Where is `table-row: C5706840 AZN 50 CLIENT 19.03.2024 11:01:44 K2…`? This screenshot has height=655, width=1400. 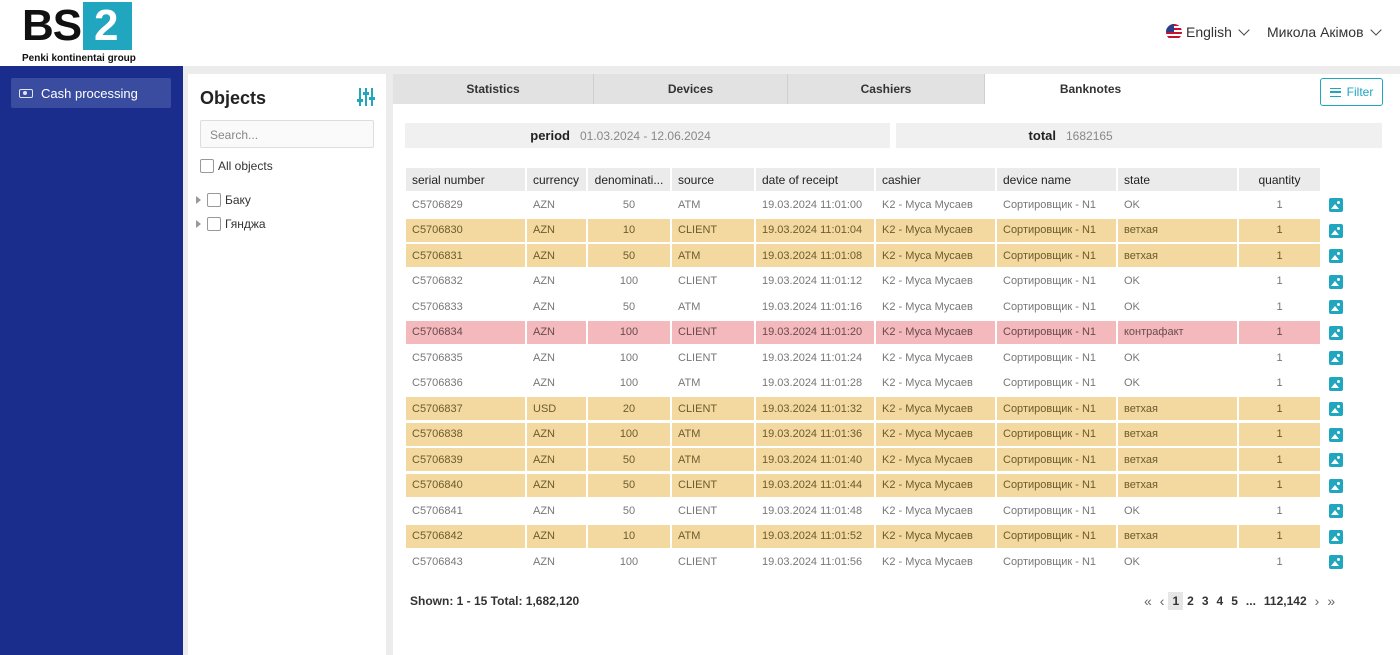 table-row: C5706840 AZN 50 CLIENT 19.03.2024 11:01:44 K2… is located at coordinates (864, 485).